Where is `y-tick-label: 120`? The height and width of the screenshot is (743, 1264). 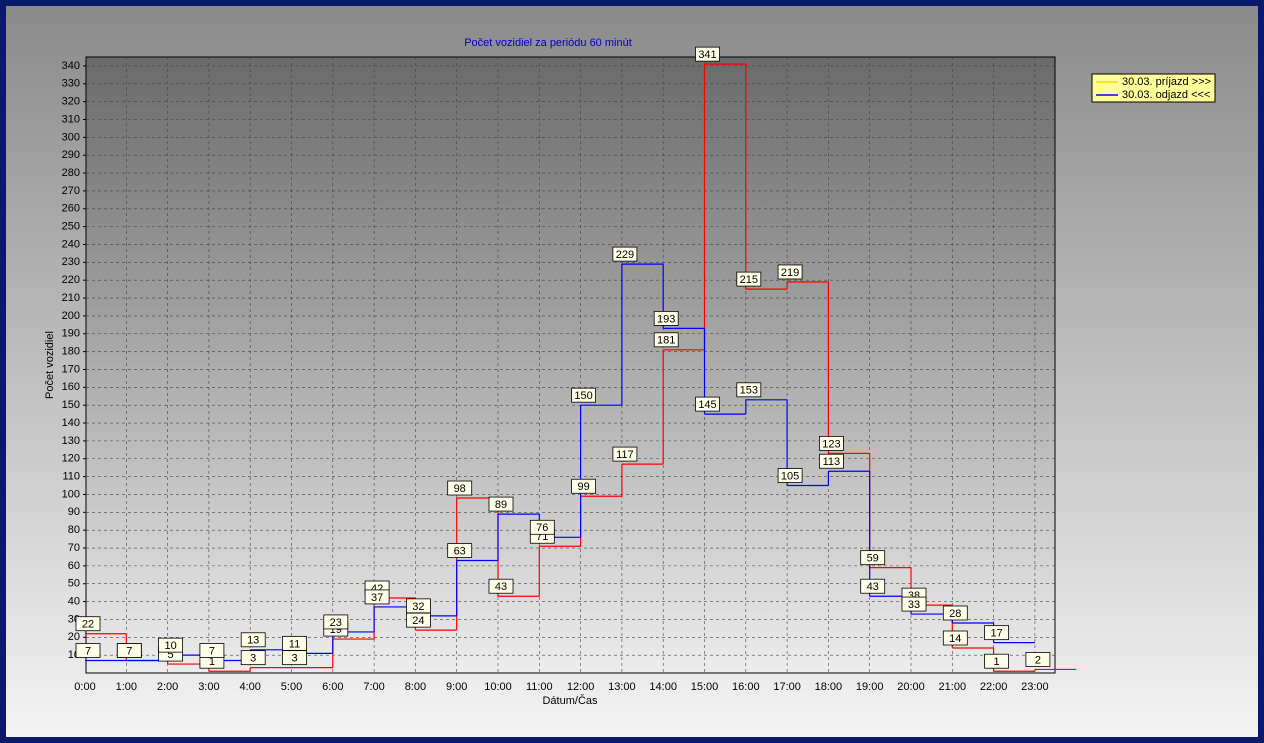
y-tick-label: 120 is located at coordinates (71, 459).